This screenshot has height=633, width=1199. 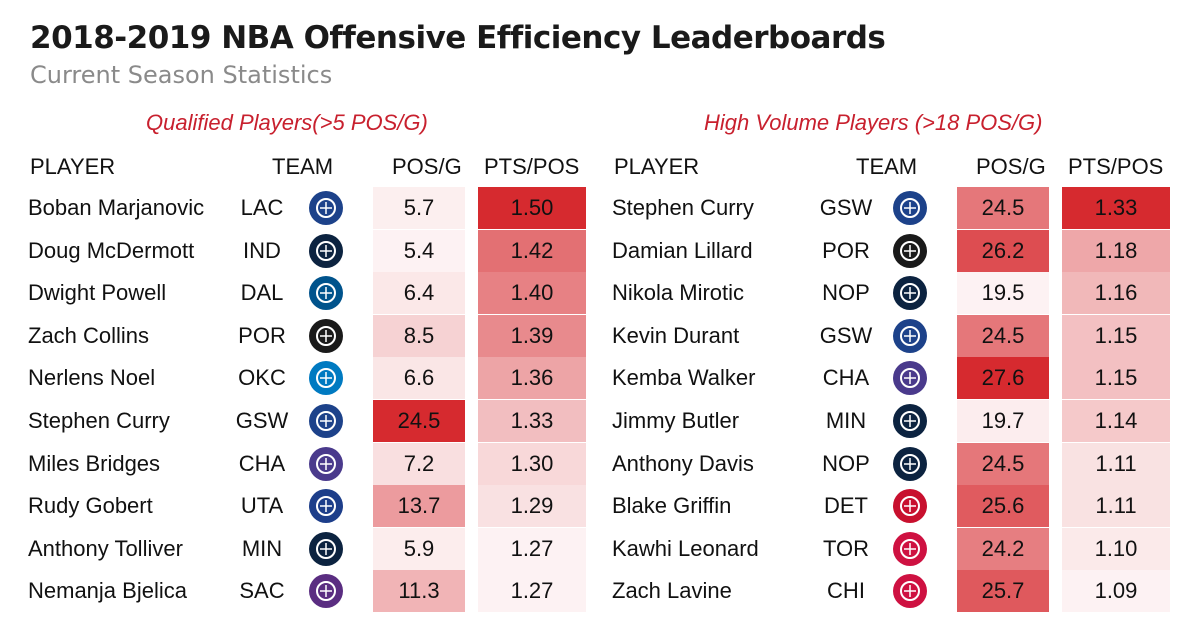 What do you see at coordinates (303, 166) in the screenshot?
I see `column-header-team: TEAM` at bounding box center [303, 166].